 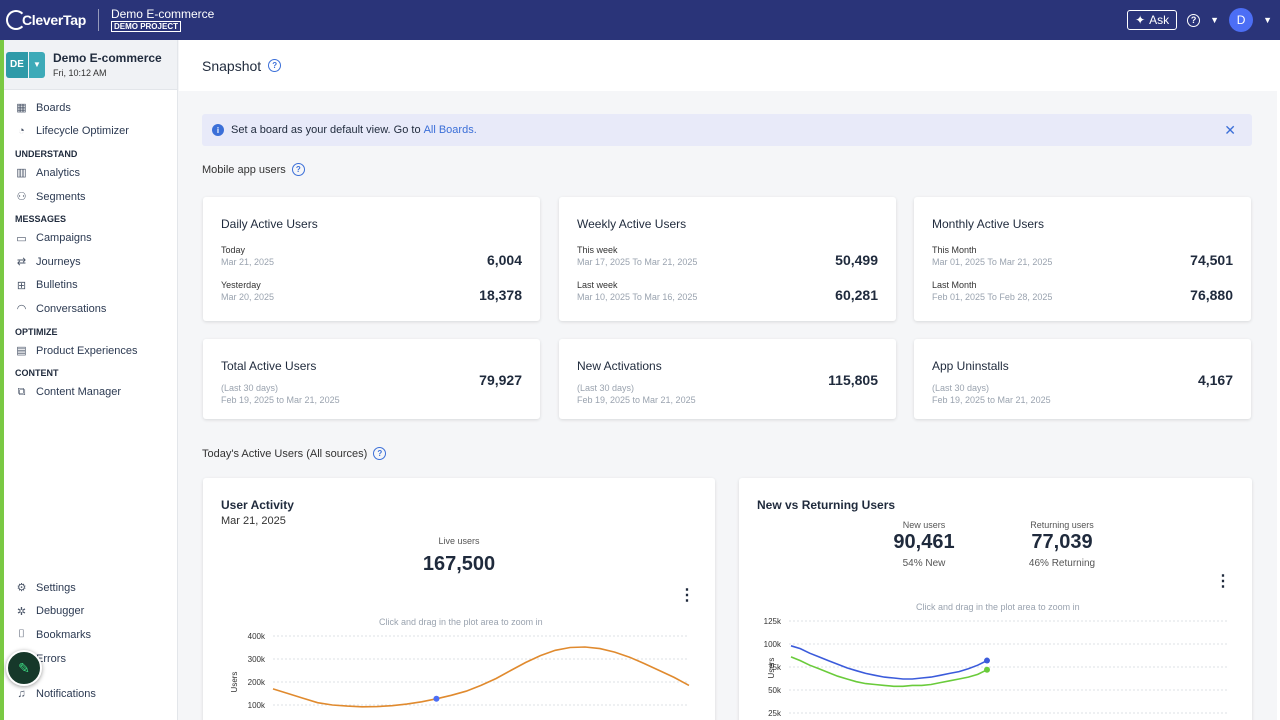 I want to click on period-label: (Last 30 days), so click(x=961, y=388).